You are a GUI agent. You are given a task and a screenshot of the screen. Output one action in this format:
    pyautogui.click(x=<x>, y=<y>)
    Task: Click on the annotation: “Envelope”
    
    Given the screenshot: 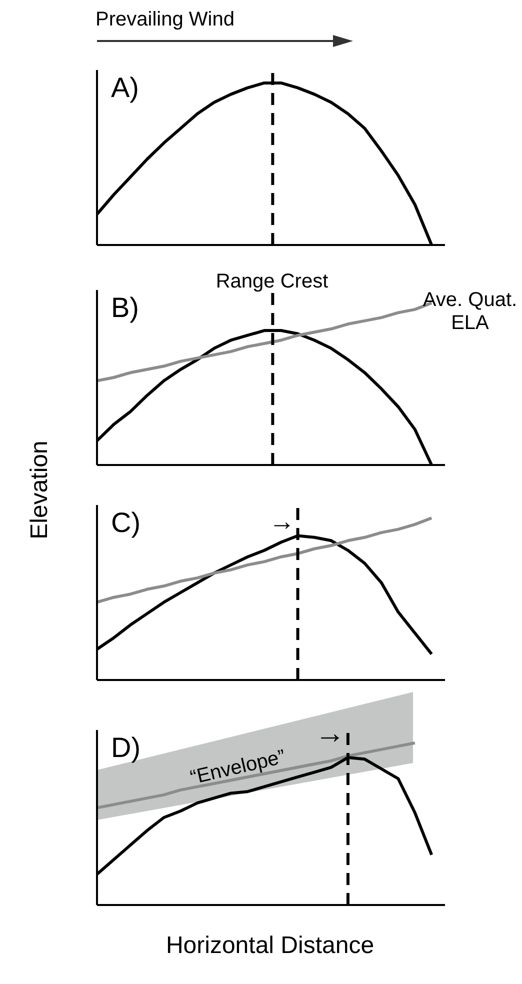 What is the action you would take?
    pyautogui.click(x=238, y=768)
    